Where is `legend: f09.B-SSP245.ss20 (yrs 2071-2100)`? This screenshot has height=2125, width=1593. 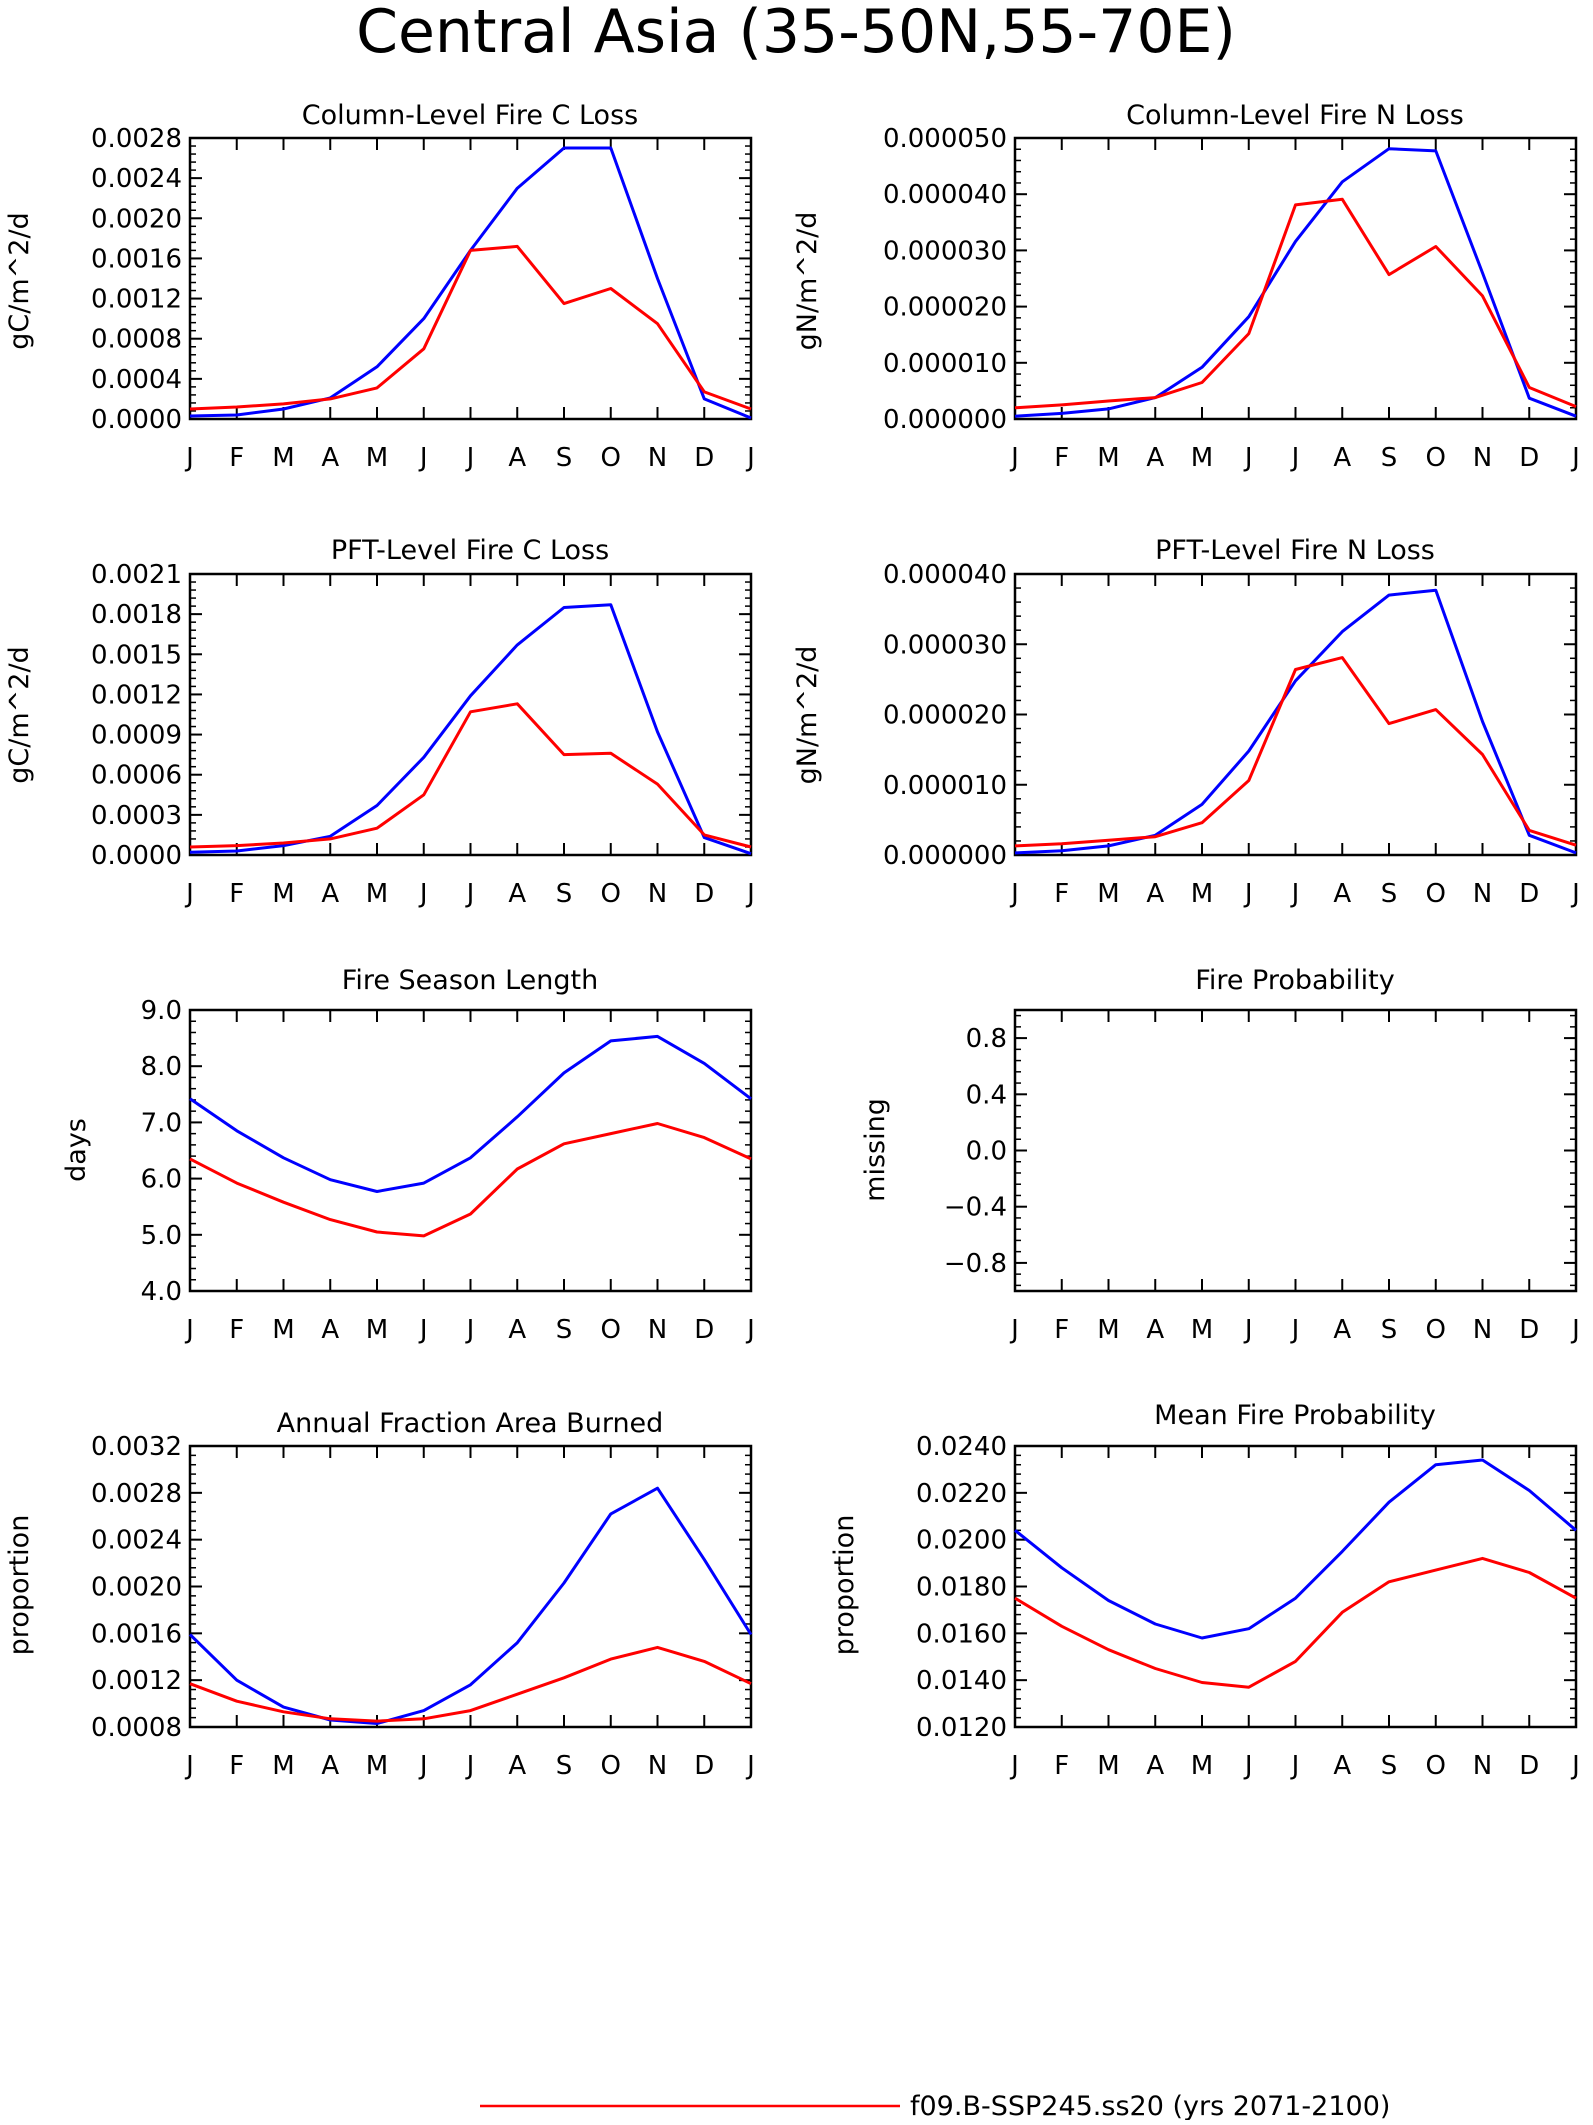
legend: f09.B-SSP245.ss20 (yrs 2071-2100) is located at coordinates (935, 2105).